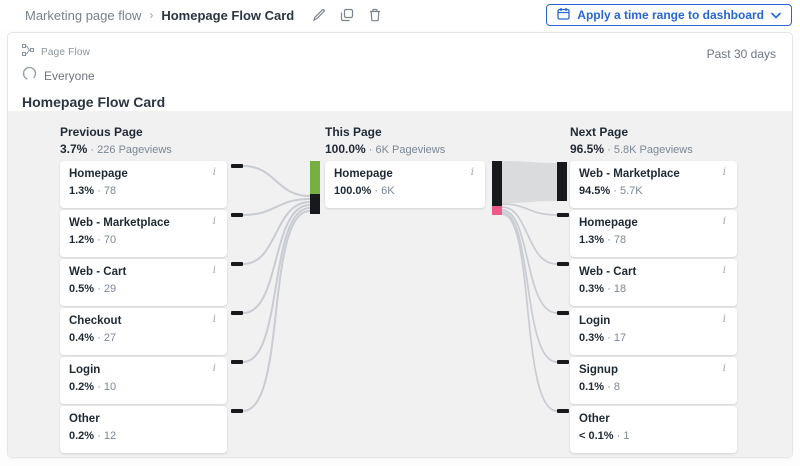 Image resolution: width=800 pixels, height=466 pixels. Describe the element at coordinates (228, 15) in the screenshot. I see `breadcrumb-current: Homepage Flow Card` at that location.